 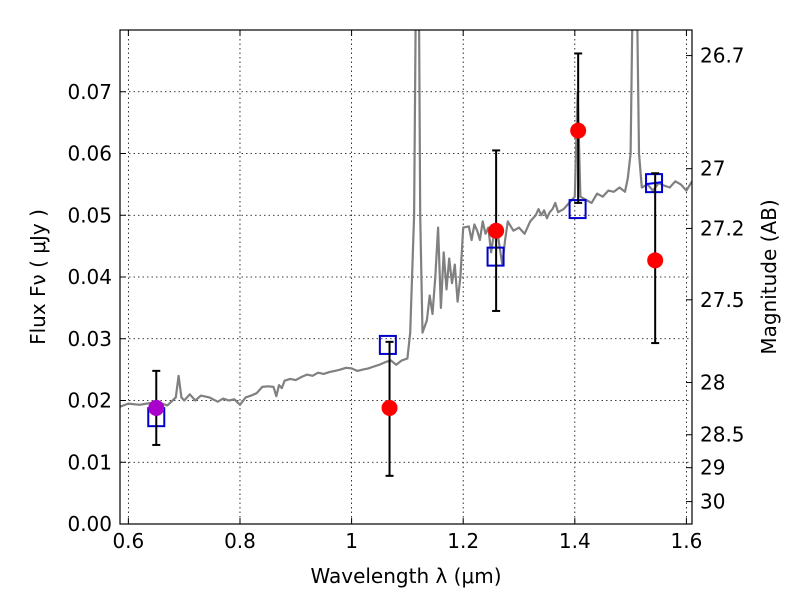 What do you see at coordinates (575, 541) in the screenshot?
I see `x-tick-label: 1.4` at bounding box center [575, 541].